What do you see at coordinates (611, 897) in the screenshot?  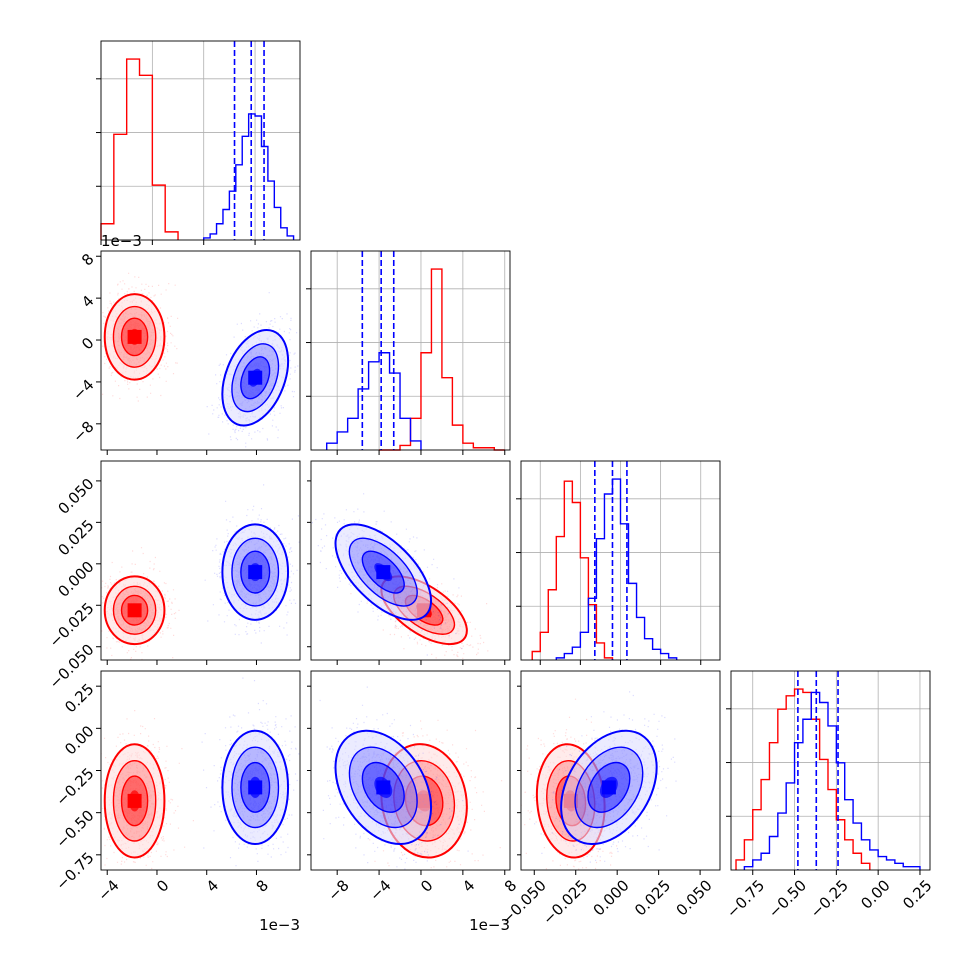 I see `x-tick-label: 0.000` at bounding box center [611, 897].